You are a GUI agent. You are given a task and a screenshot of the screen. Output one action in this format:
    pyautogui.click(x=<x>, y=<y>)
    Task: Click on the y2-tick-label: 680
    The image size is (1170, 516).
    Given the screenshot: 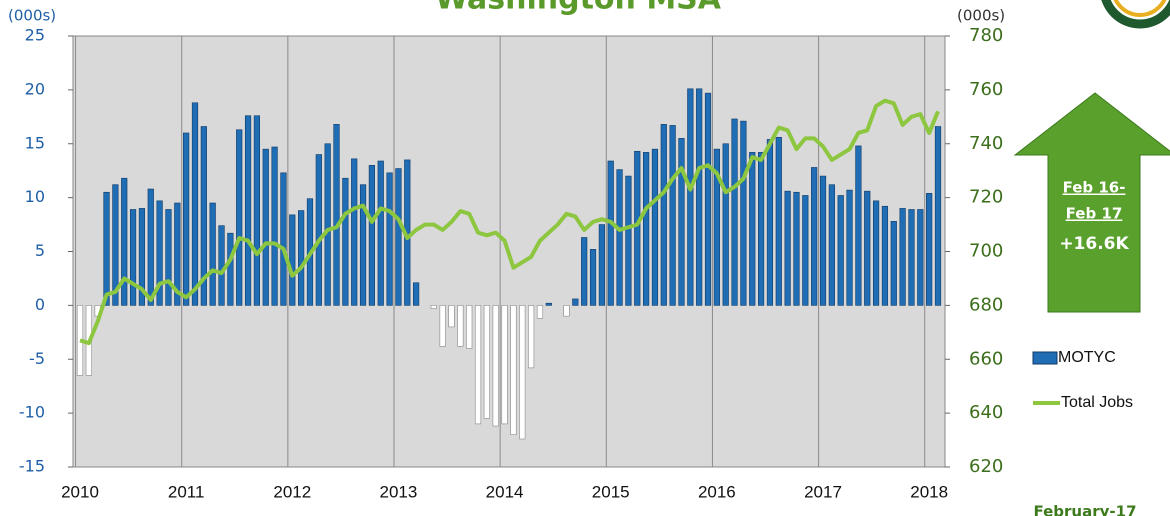 What is the action you would take?
    pyautogui.click(x=986, y=304)
    